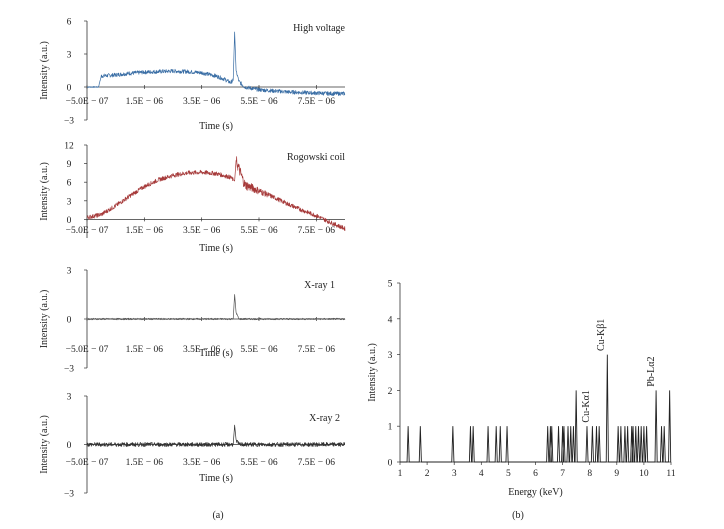  What do you see at coordinates (562, 474) in the screenshot?
I see `x-tick-label: 7` at bounding box center [562, 474].